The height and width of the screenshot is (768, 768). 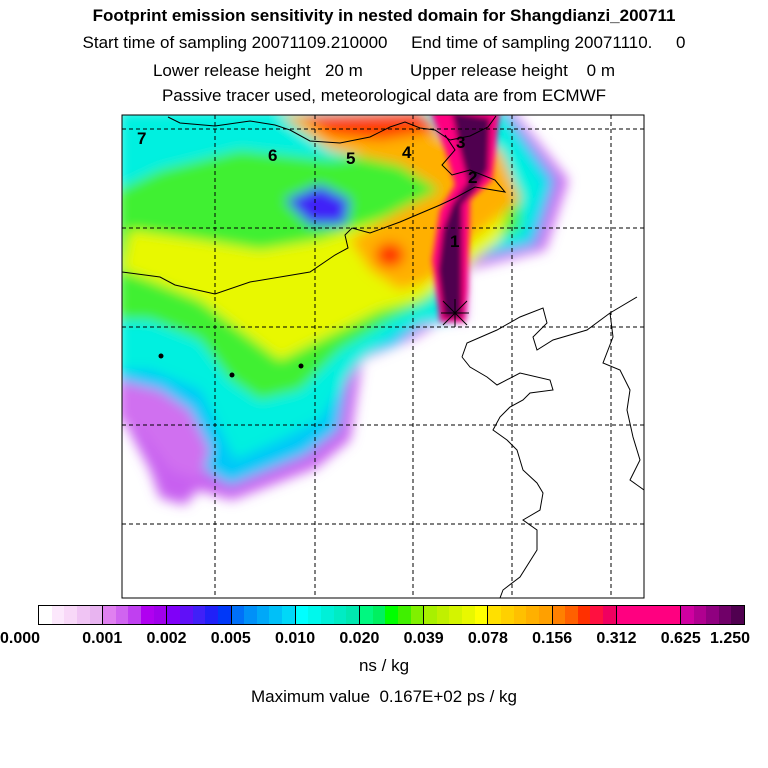 I want to click on colorbar-tick-label: 1.250, so click(x=730, y=638).